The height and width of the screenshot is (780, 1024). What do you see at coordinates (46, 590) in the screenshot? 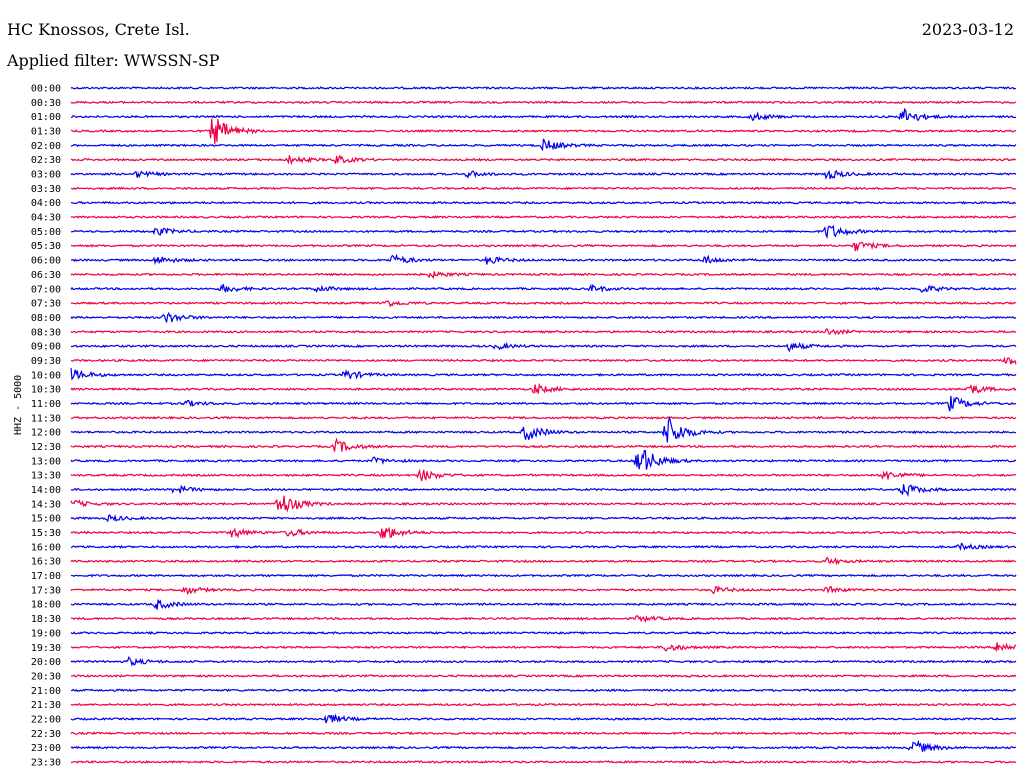
I see `row-time-label: 17:30` at bounding box center [46, 590].